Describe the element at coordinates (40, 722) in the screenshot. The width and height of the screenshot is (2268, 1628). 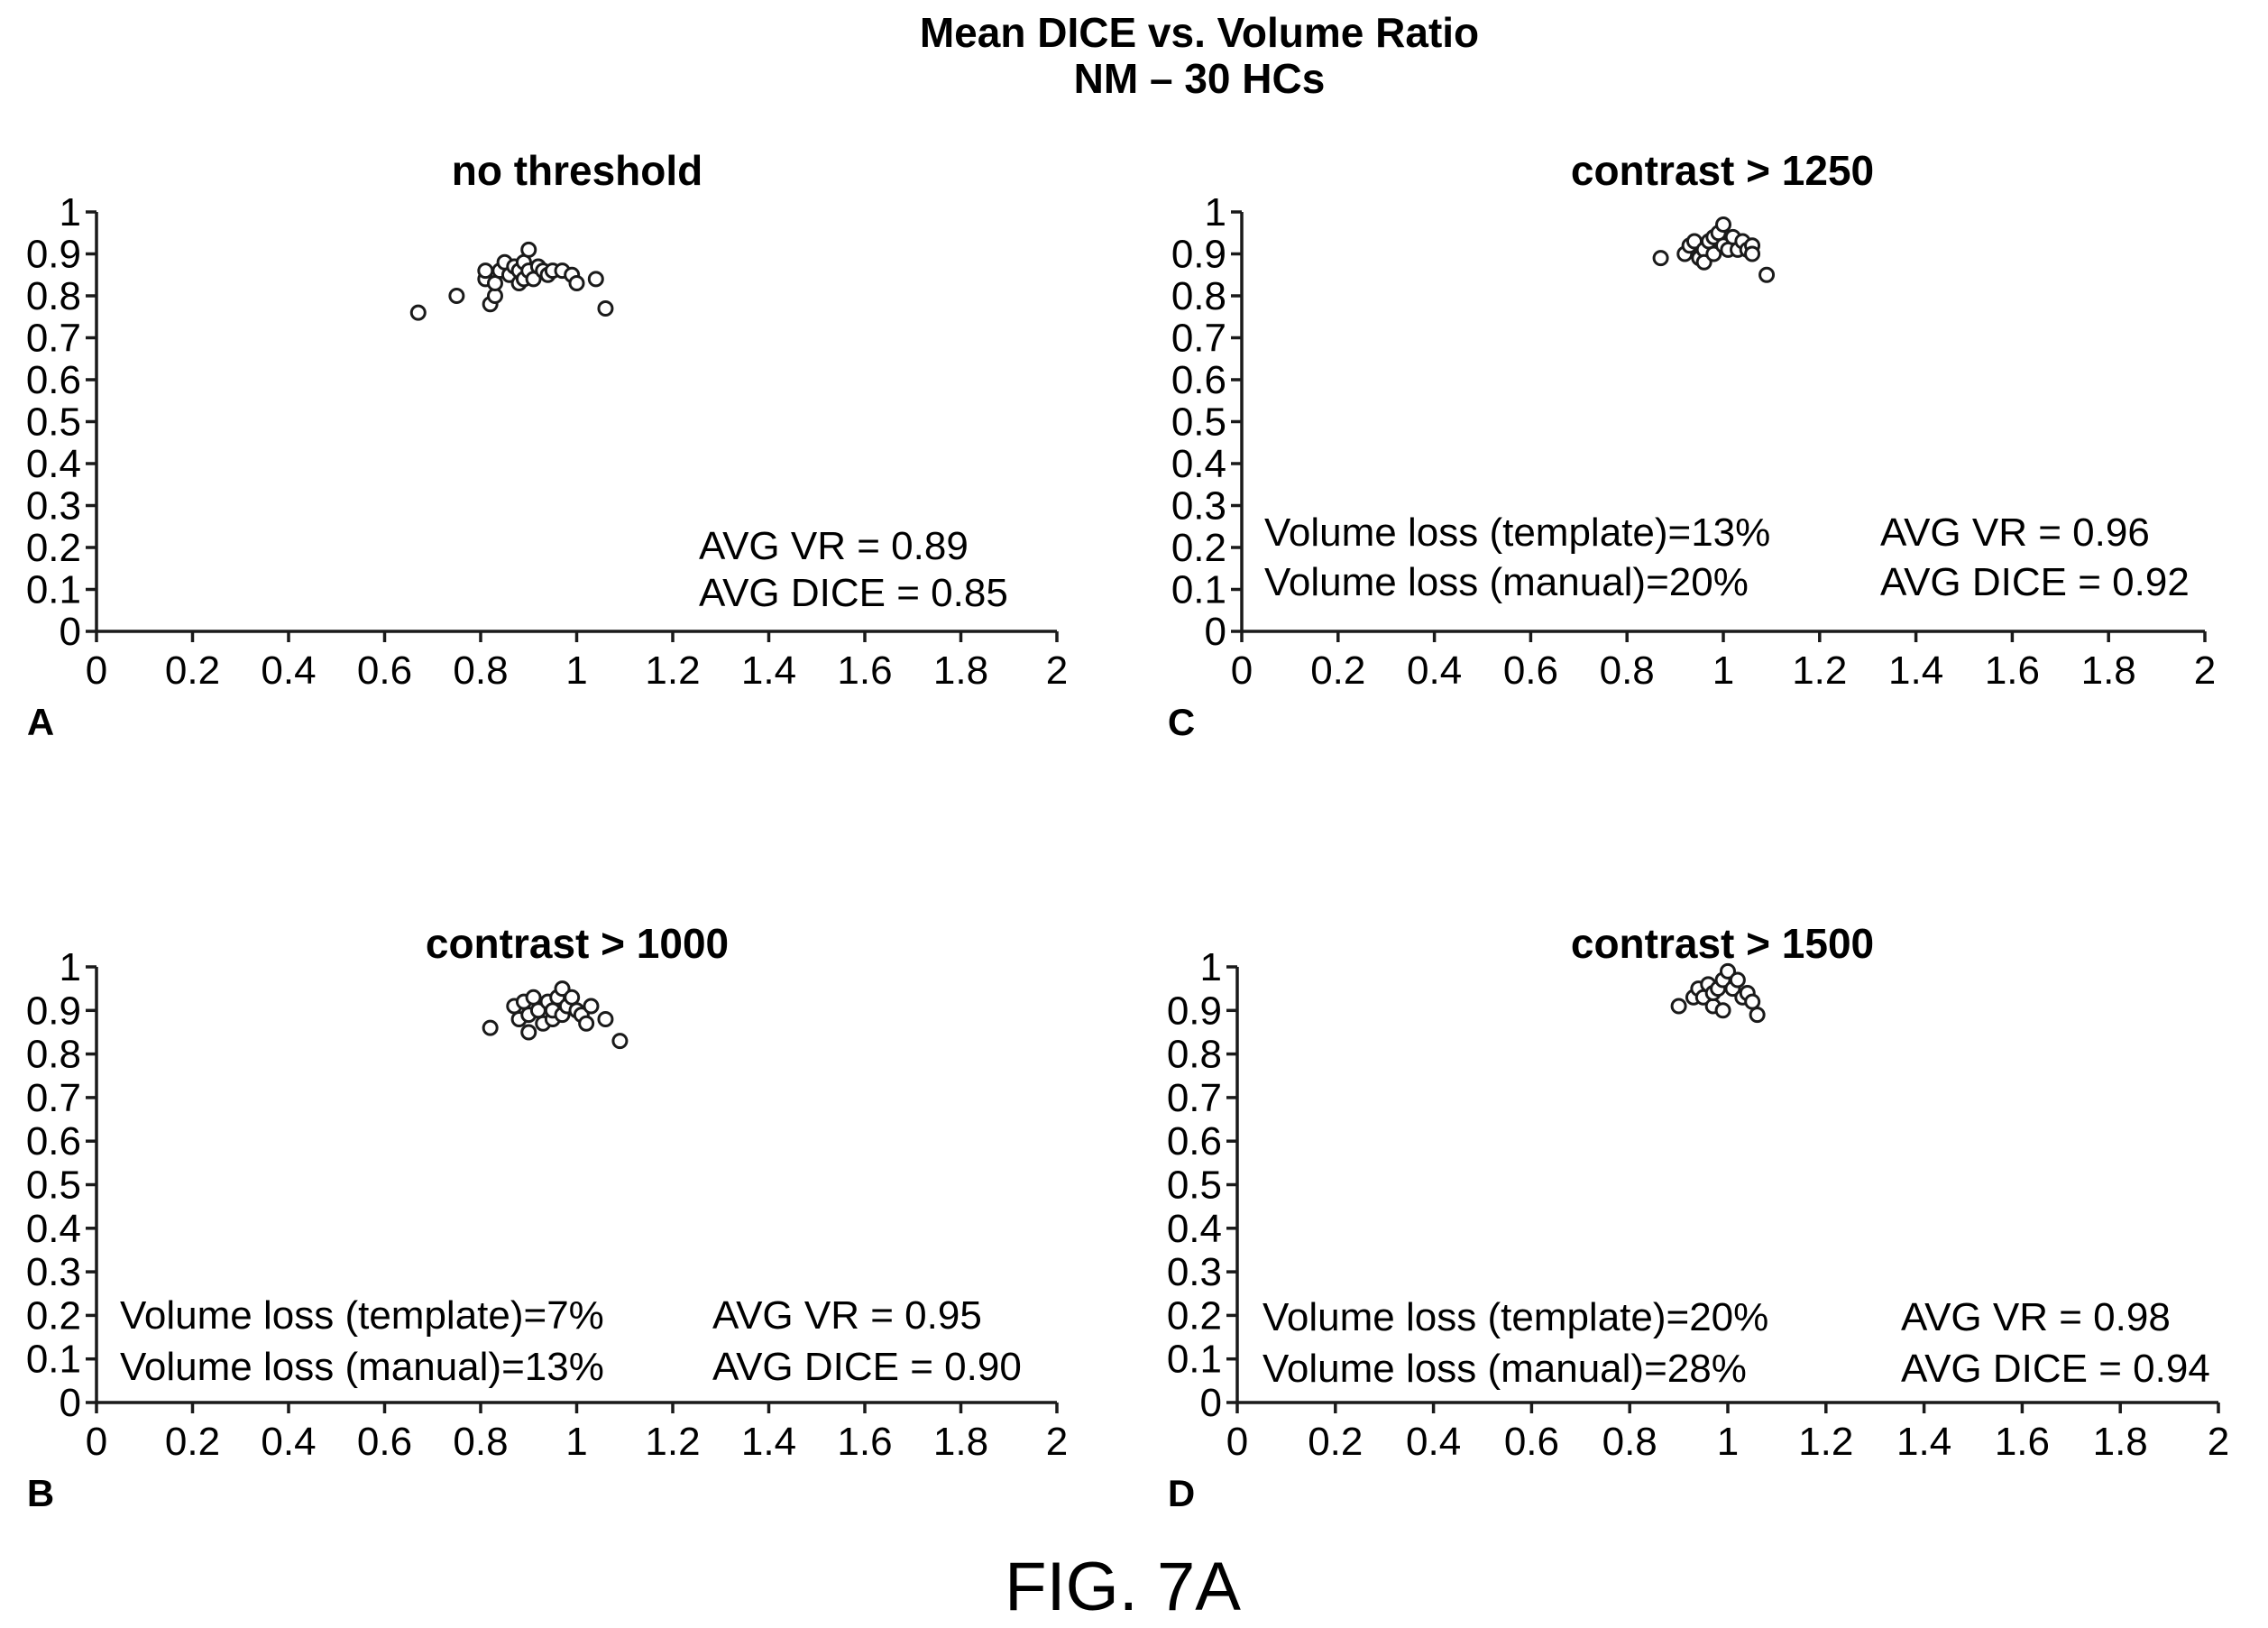
I see `panel-letter: A` at that location.